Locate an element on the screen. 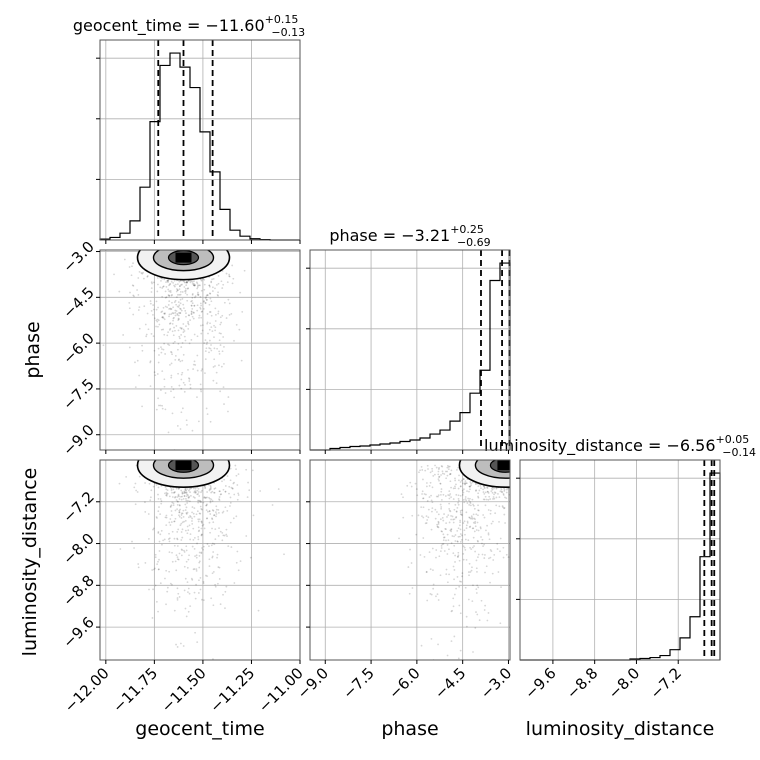 This screenshot has height=760, width=760. hist-luminosity-distance: −9.6 −8.8 −8.0 −7.2 is located at coordinates (618, 581).